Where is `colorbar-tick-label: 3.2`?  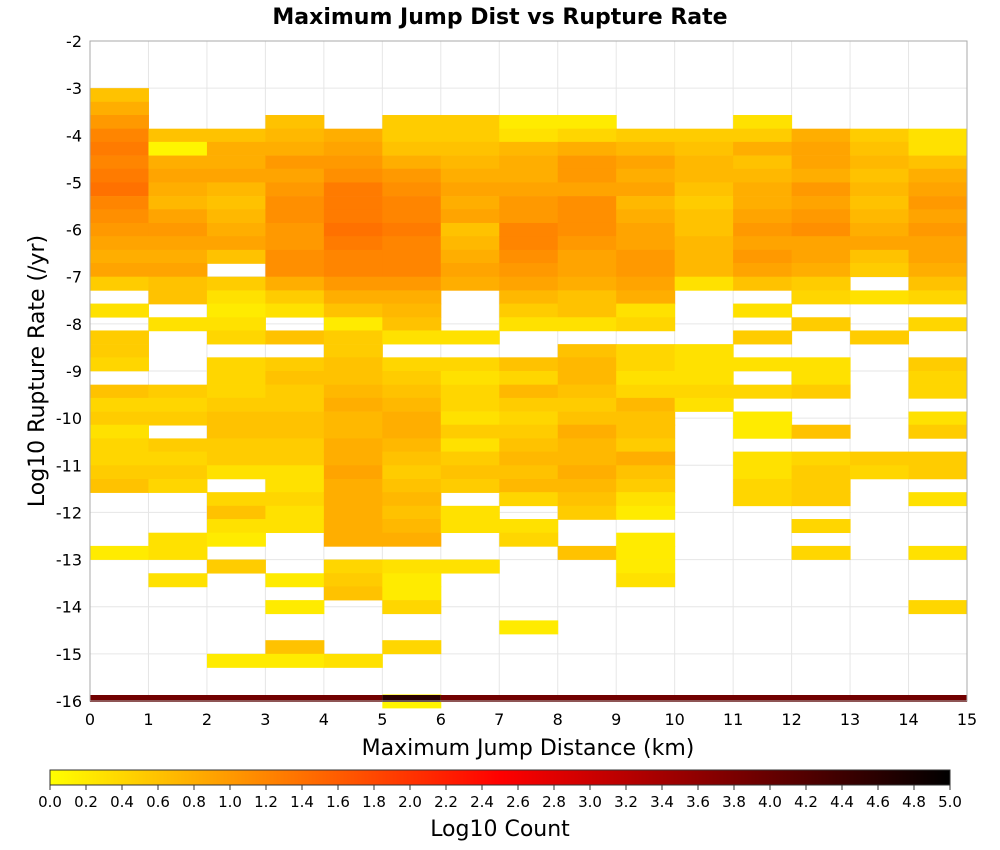
colorbar-tick-label: 3.2 is located at coordinates (626, 802).